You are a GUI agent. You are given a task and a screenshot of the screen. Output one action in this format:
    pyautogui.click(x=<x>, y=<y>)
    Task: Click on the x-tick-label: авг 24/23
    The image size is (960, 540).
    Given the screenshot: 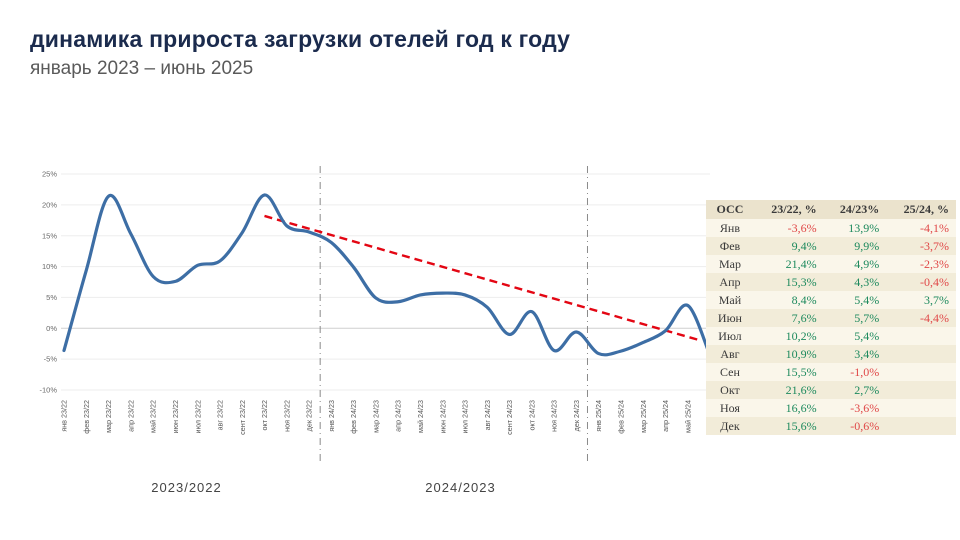 What is the action you would take?
    pyautogui.click(x=487, y=415)
    